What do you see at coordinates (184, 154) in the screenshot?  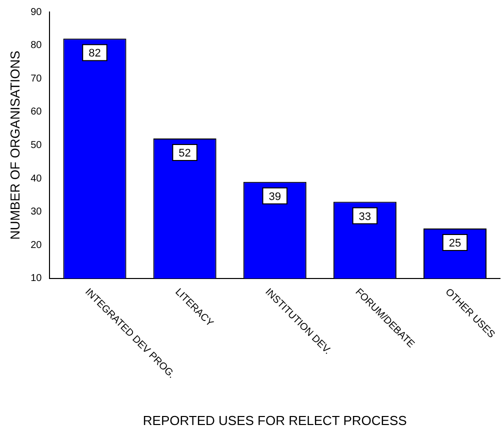 I see `data-label: 52` at bounding box center [184, 154].